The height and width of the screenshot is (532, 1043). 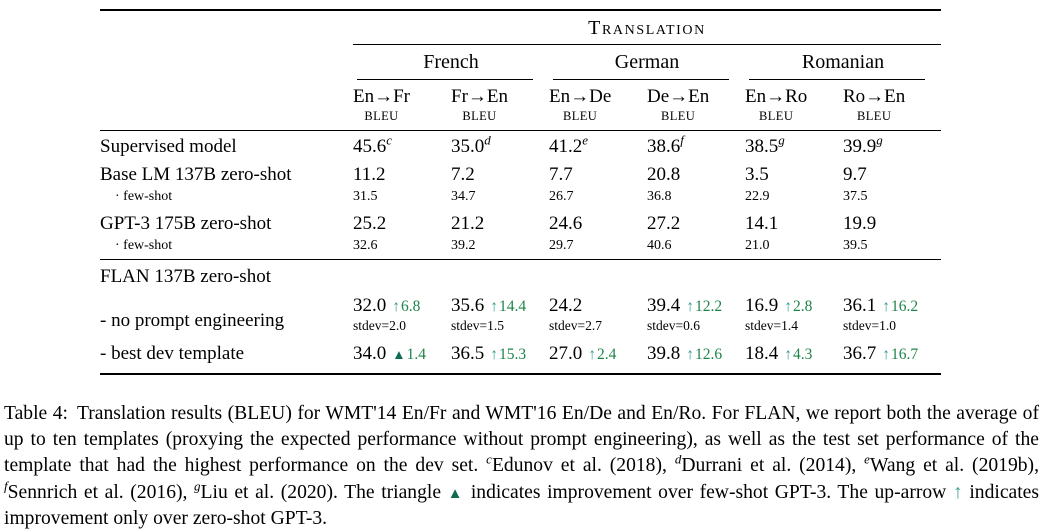 I want to click on bleu-value: 27.2, so click(x=664, y=223).